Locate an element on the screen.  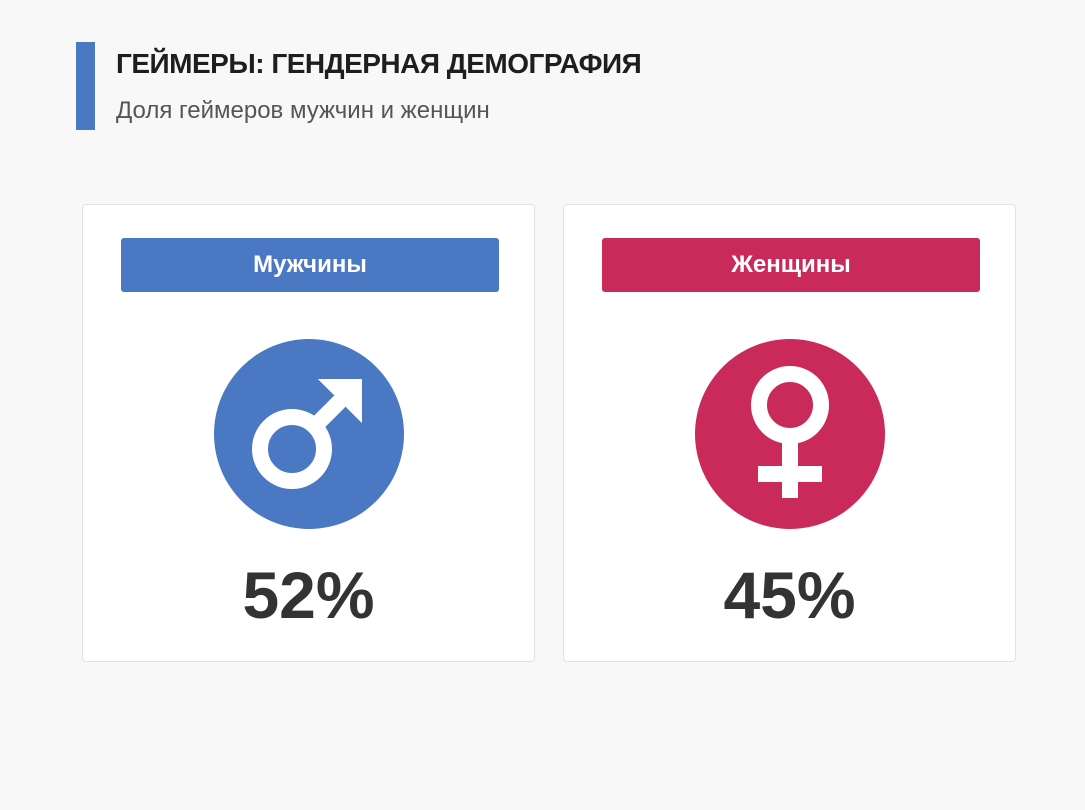
female-percent: 45% is located at coordinates (789, 595).